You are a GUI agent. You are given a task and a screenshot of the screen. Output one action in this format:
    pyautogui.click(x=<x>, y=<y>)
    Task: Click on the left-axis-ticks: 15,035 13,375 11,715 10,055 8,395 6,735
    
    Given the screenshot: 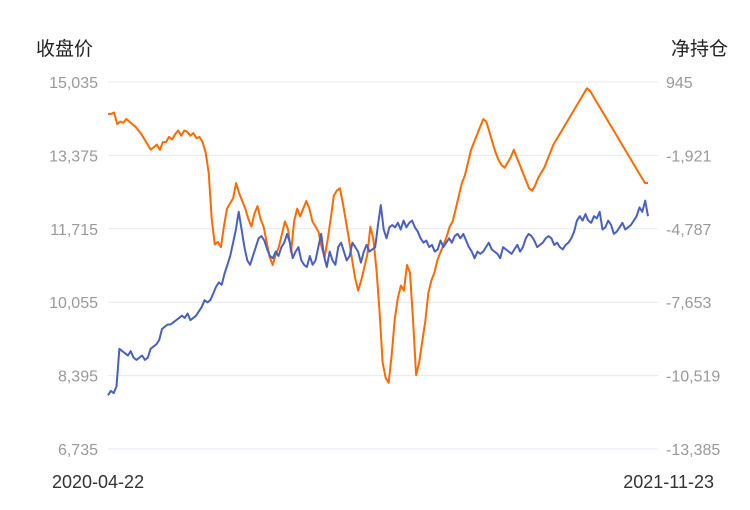 What is the action you would take?
    pyautogui.click(x=73, y=267)
    